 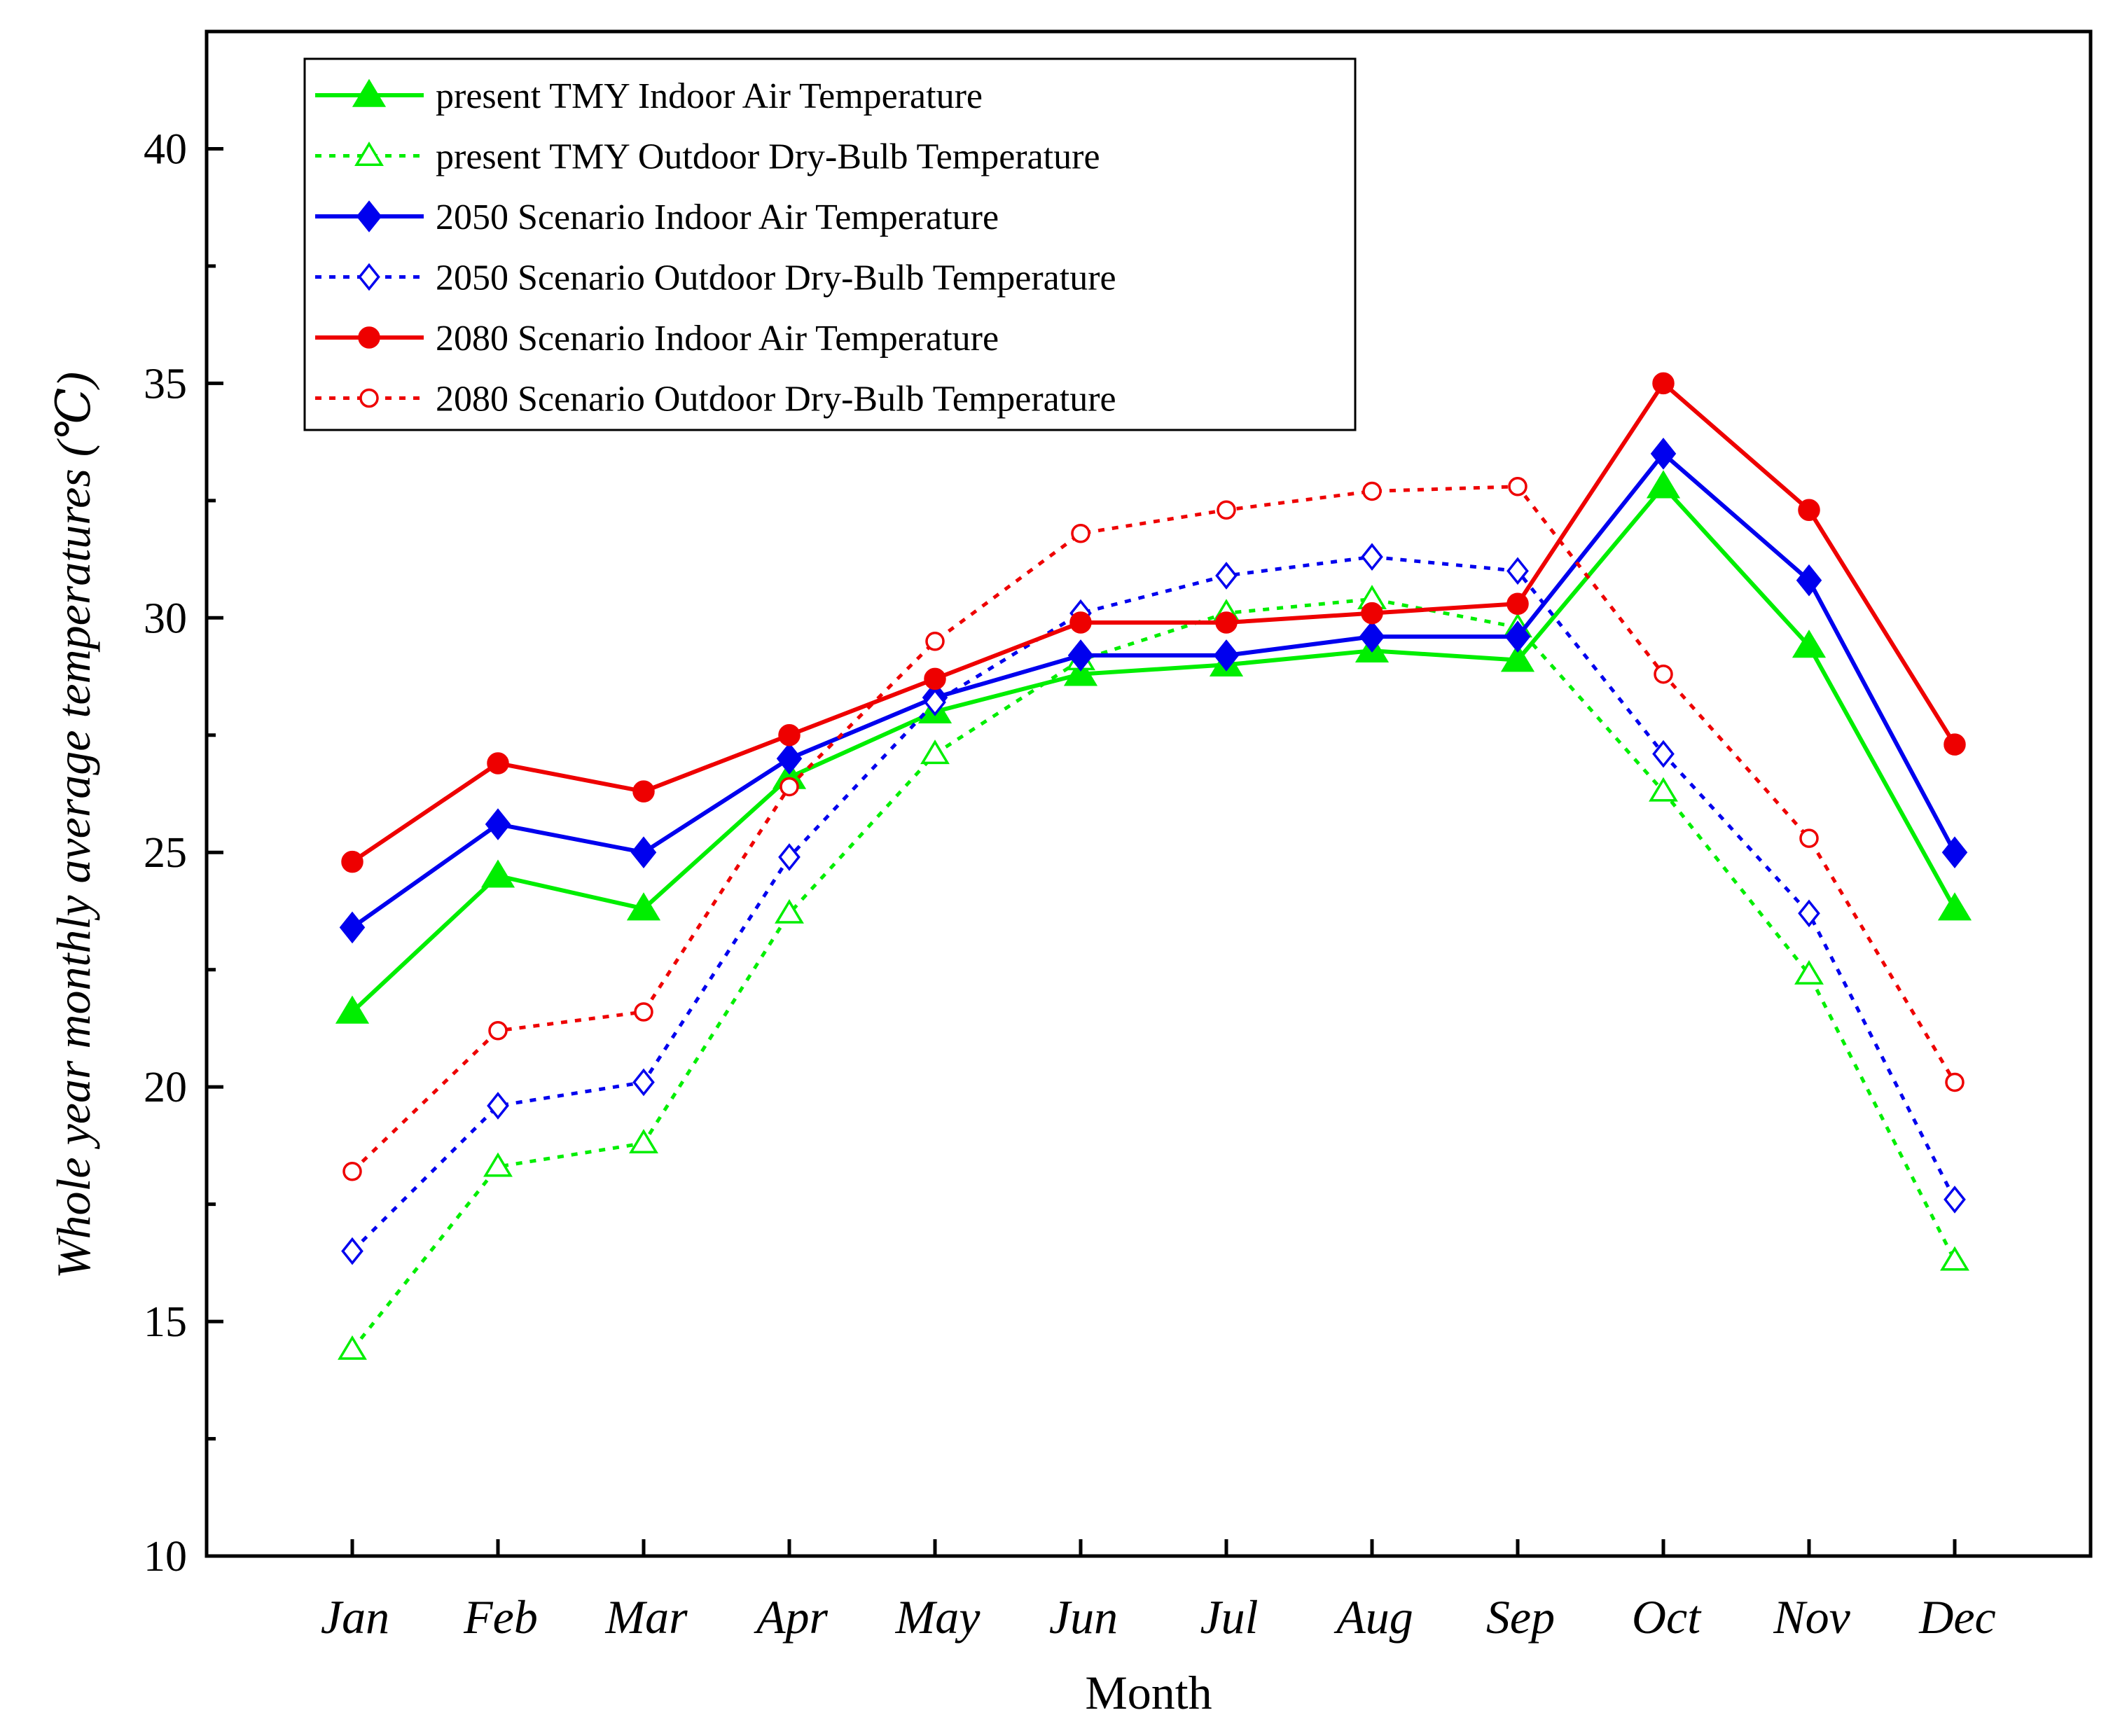 I want to click on legend-label: 2050 Scenario Indoor Air Temperature, so click(x=718, y=217).